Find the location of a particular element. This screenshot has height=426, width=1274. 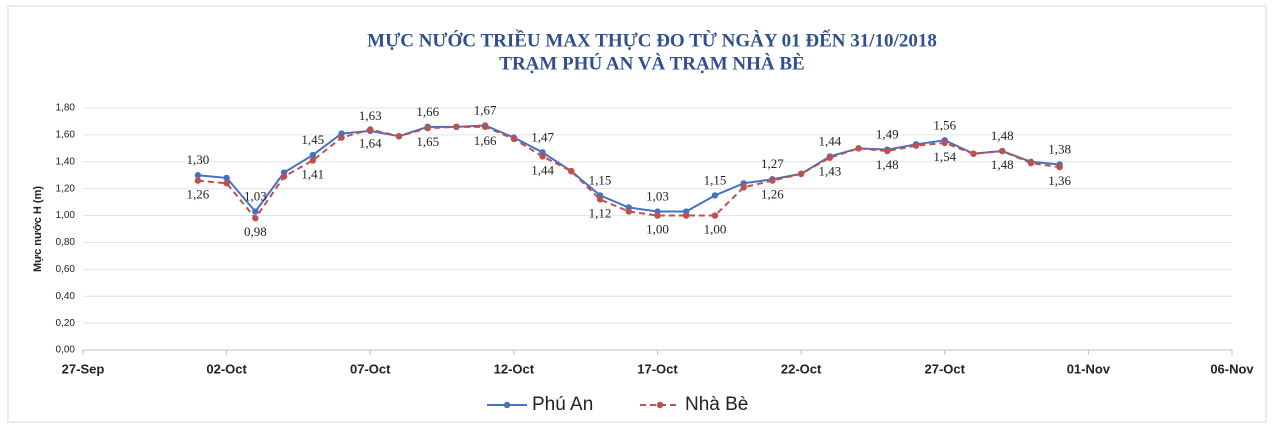

x-tick-label: 12-Oct is located at coordinates (514, 368).